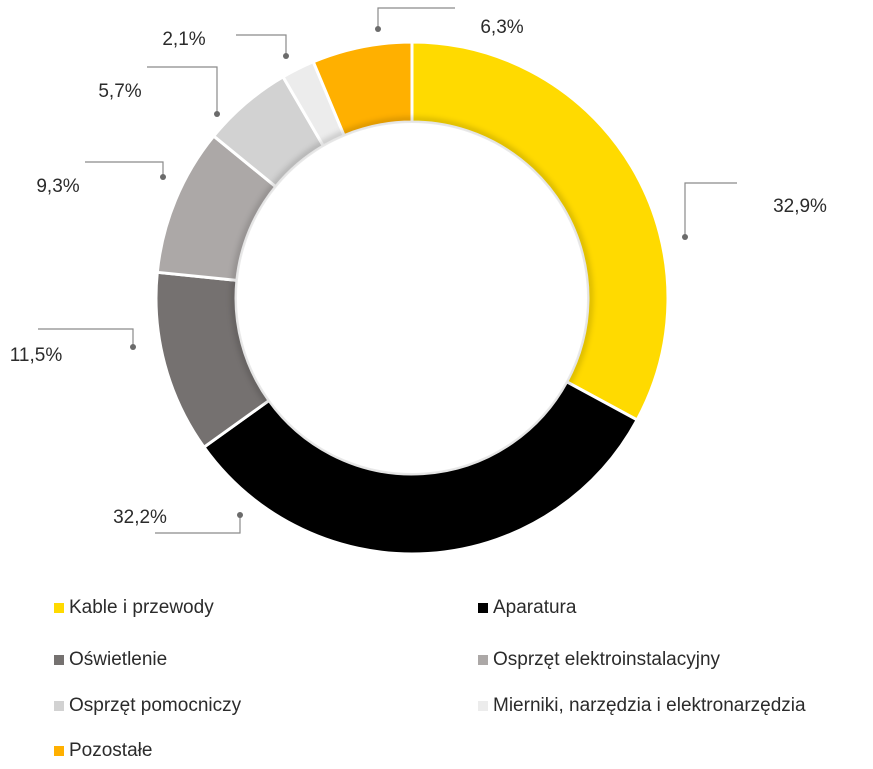 The image size is (873, 769). What do you see at coordinates (535, 607) in the screenshot?
I see `legend-label: Aparatura` at bounding box center [535, 607].